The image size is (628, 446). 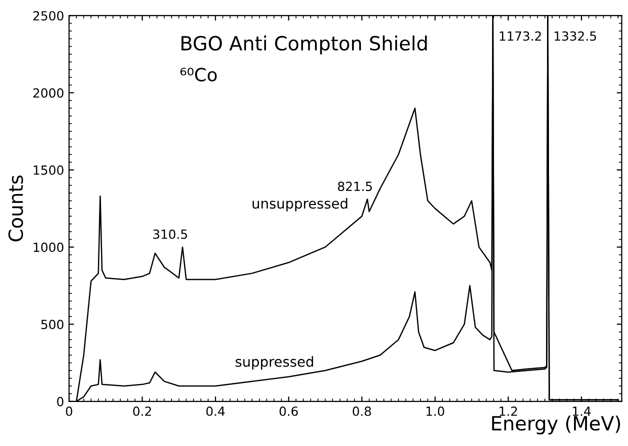 What do you see at coordinates (355, 187) in the screenshot?
I see `annotation: 821.5` at bounding box center [355, 187].